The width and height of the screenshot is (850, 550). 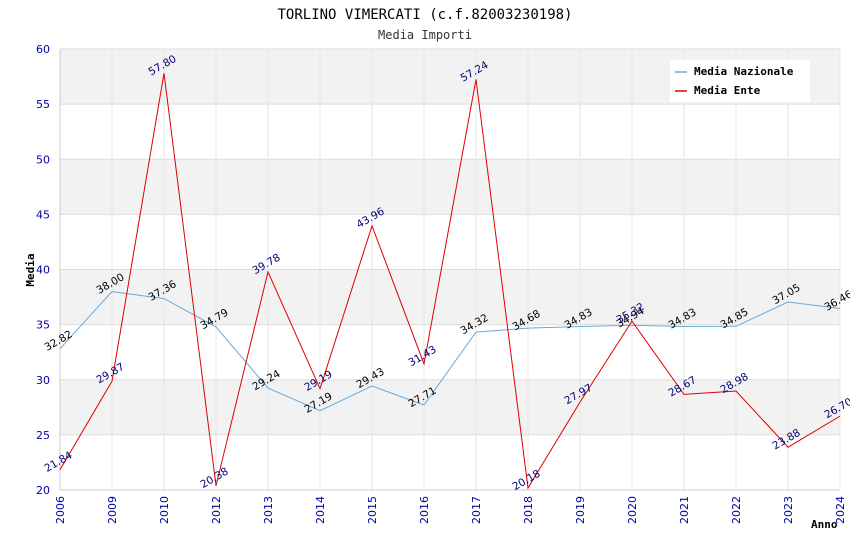 I want to click on data-label: 20.18, so click(x=526, y=480).